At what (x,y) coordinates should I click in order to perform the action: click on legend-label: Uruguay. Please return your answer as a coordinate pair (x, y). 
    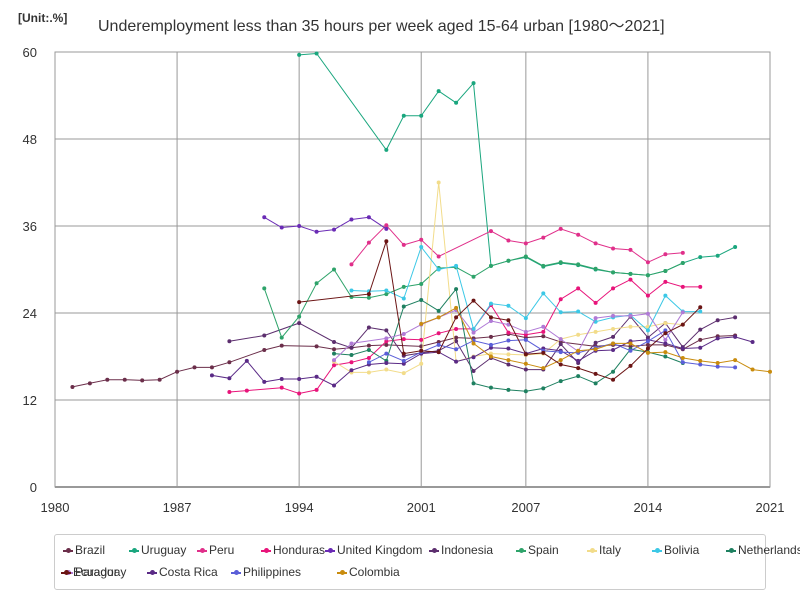
    Looking at the image, I should click on (164, 550).